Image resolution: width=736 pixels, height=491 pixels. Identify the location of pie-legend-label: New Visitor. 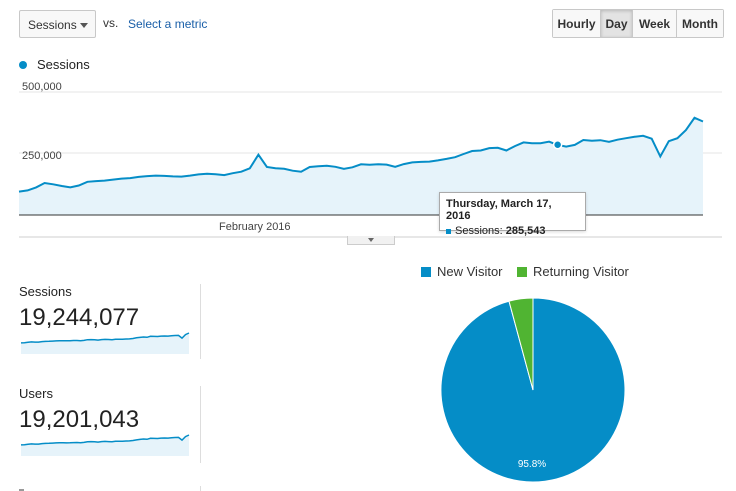
(470, 271).